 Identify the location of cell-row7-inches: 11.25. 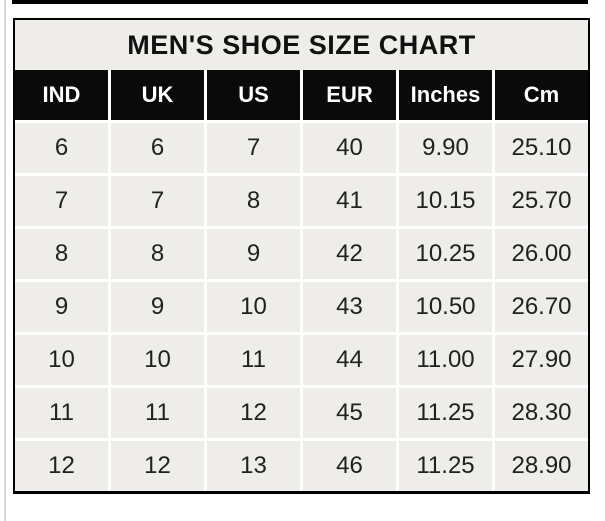
(445, 466).